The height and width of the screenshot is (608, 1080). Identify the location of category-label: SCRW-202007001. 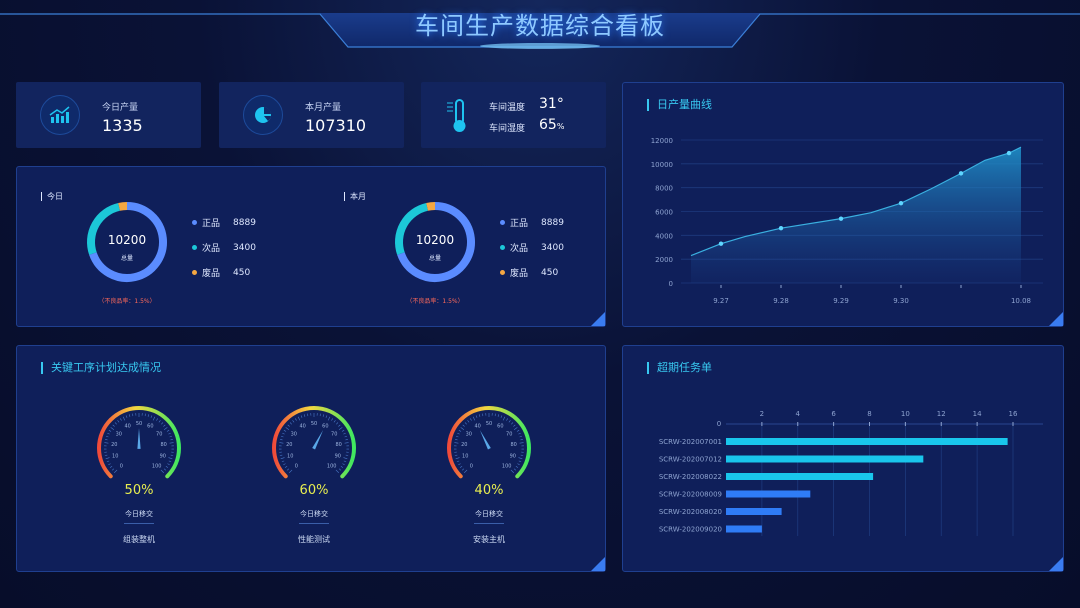
(690, 442).